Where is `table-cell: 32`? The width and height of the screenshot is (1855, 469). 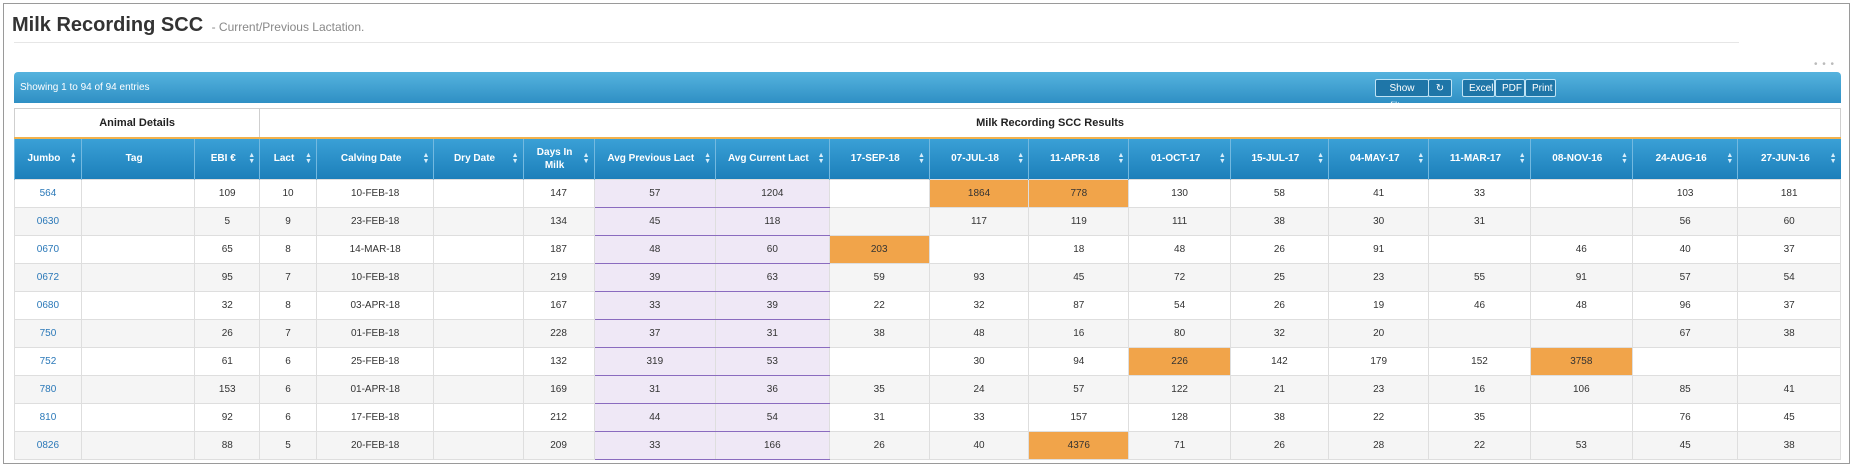
table-cell: 32 is located at coordinates (1279, 333).